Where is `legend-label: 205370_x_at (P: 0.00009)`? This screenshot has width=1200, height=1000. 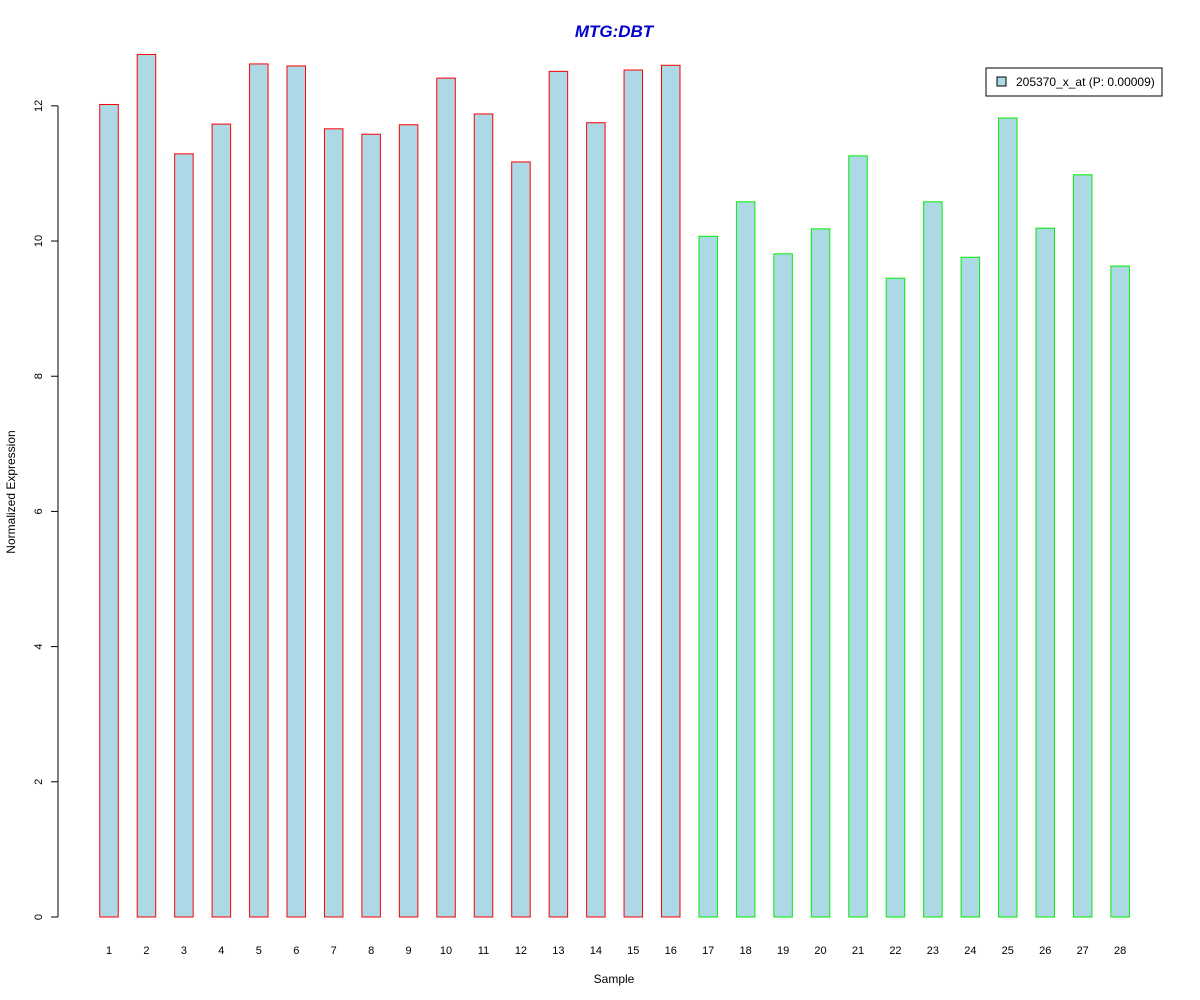 legend-label: 205370_x_at (P: 0.00009) is located at coordinates (1085, 82).